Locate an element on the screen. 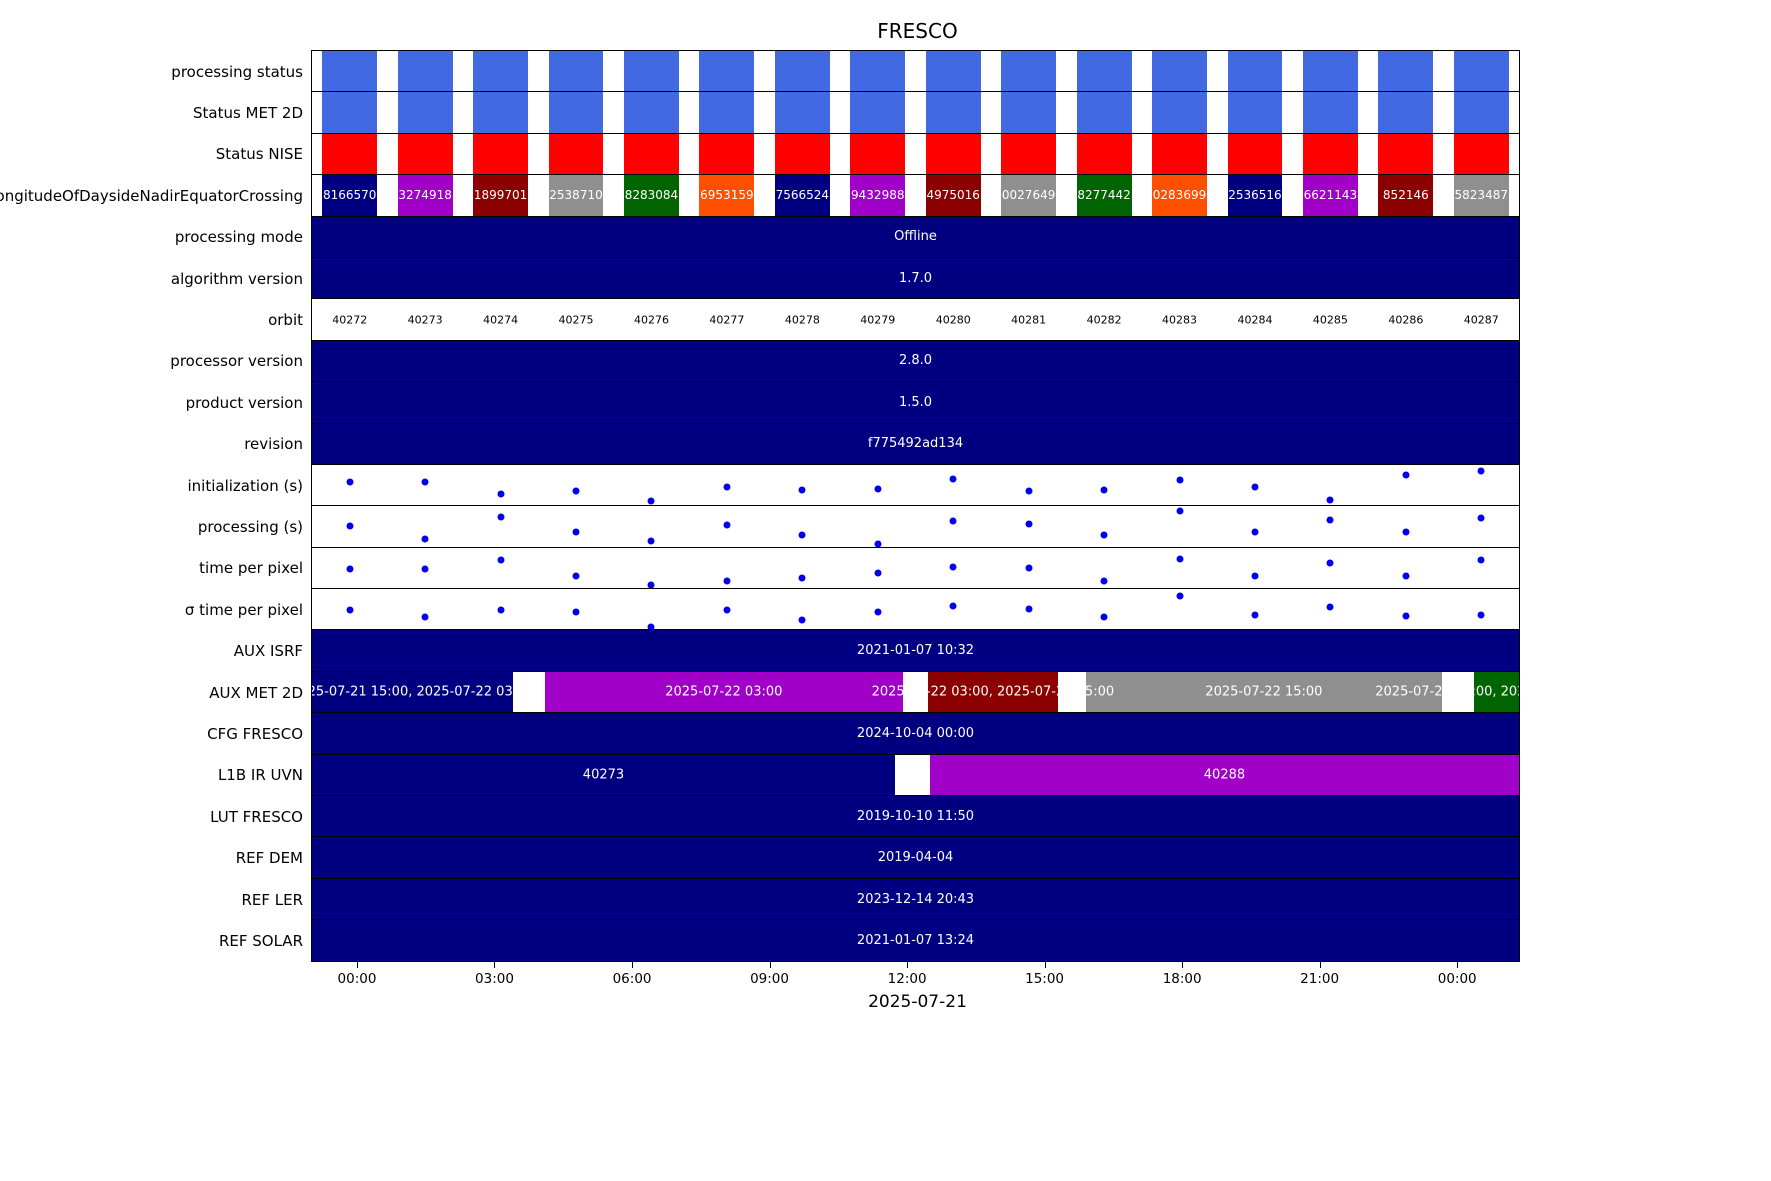  row-track-processor-version: 2.8.0 is located at coordinates (915, 361).